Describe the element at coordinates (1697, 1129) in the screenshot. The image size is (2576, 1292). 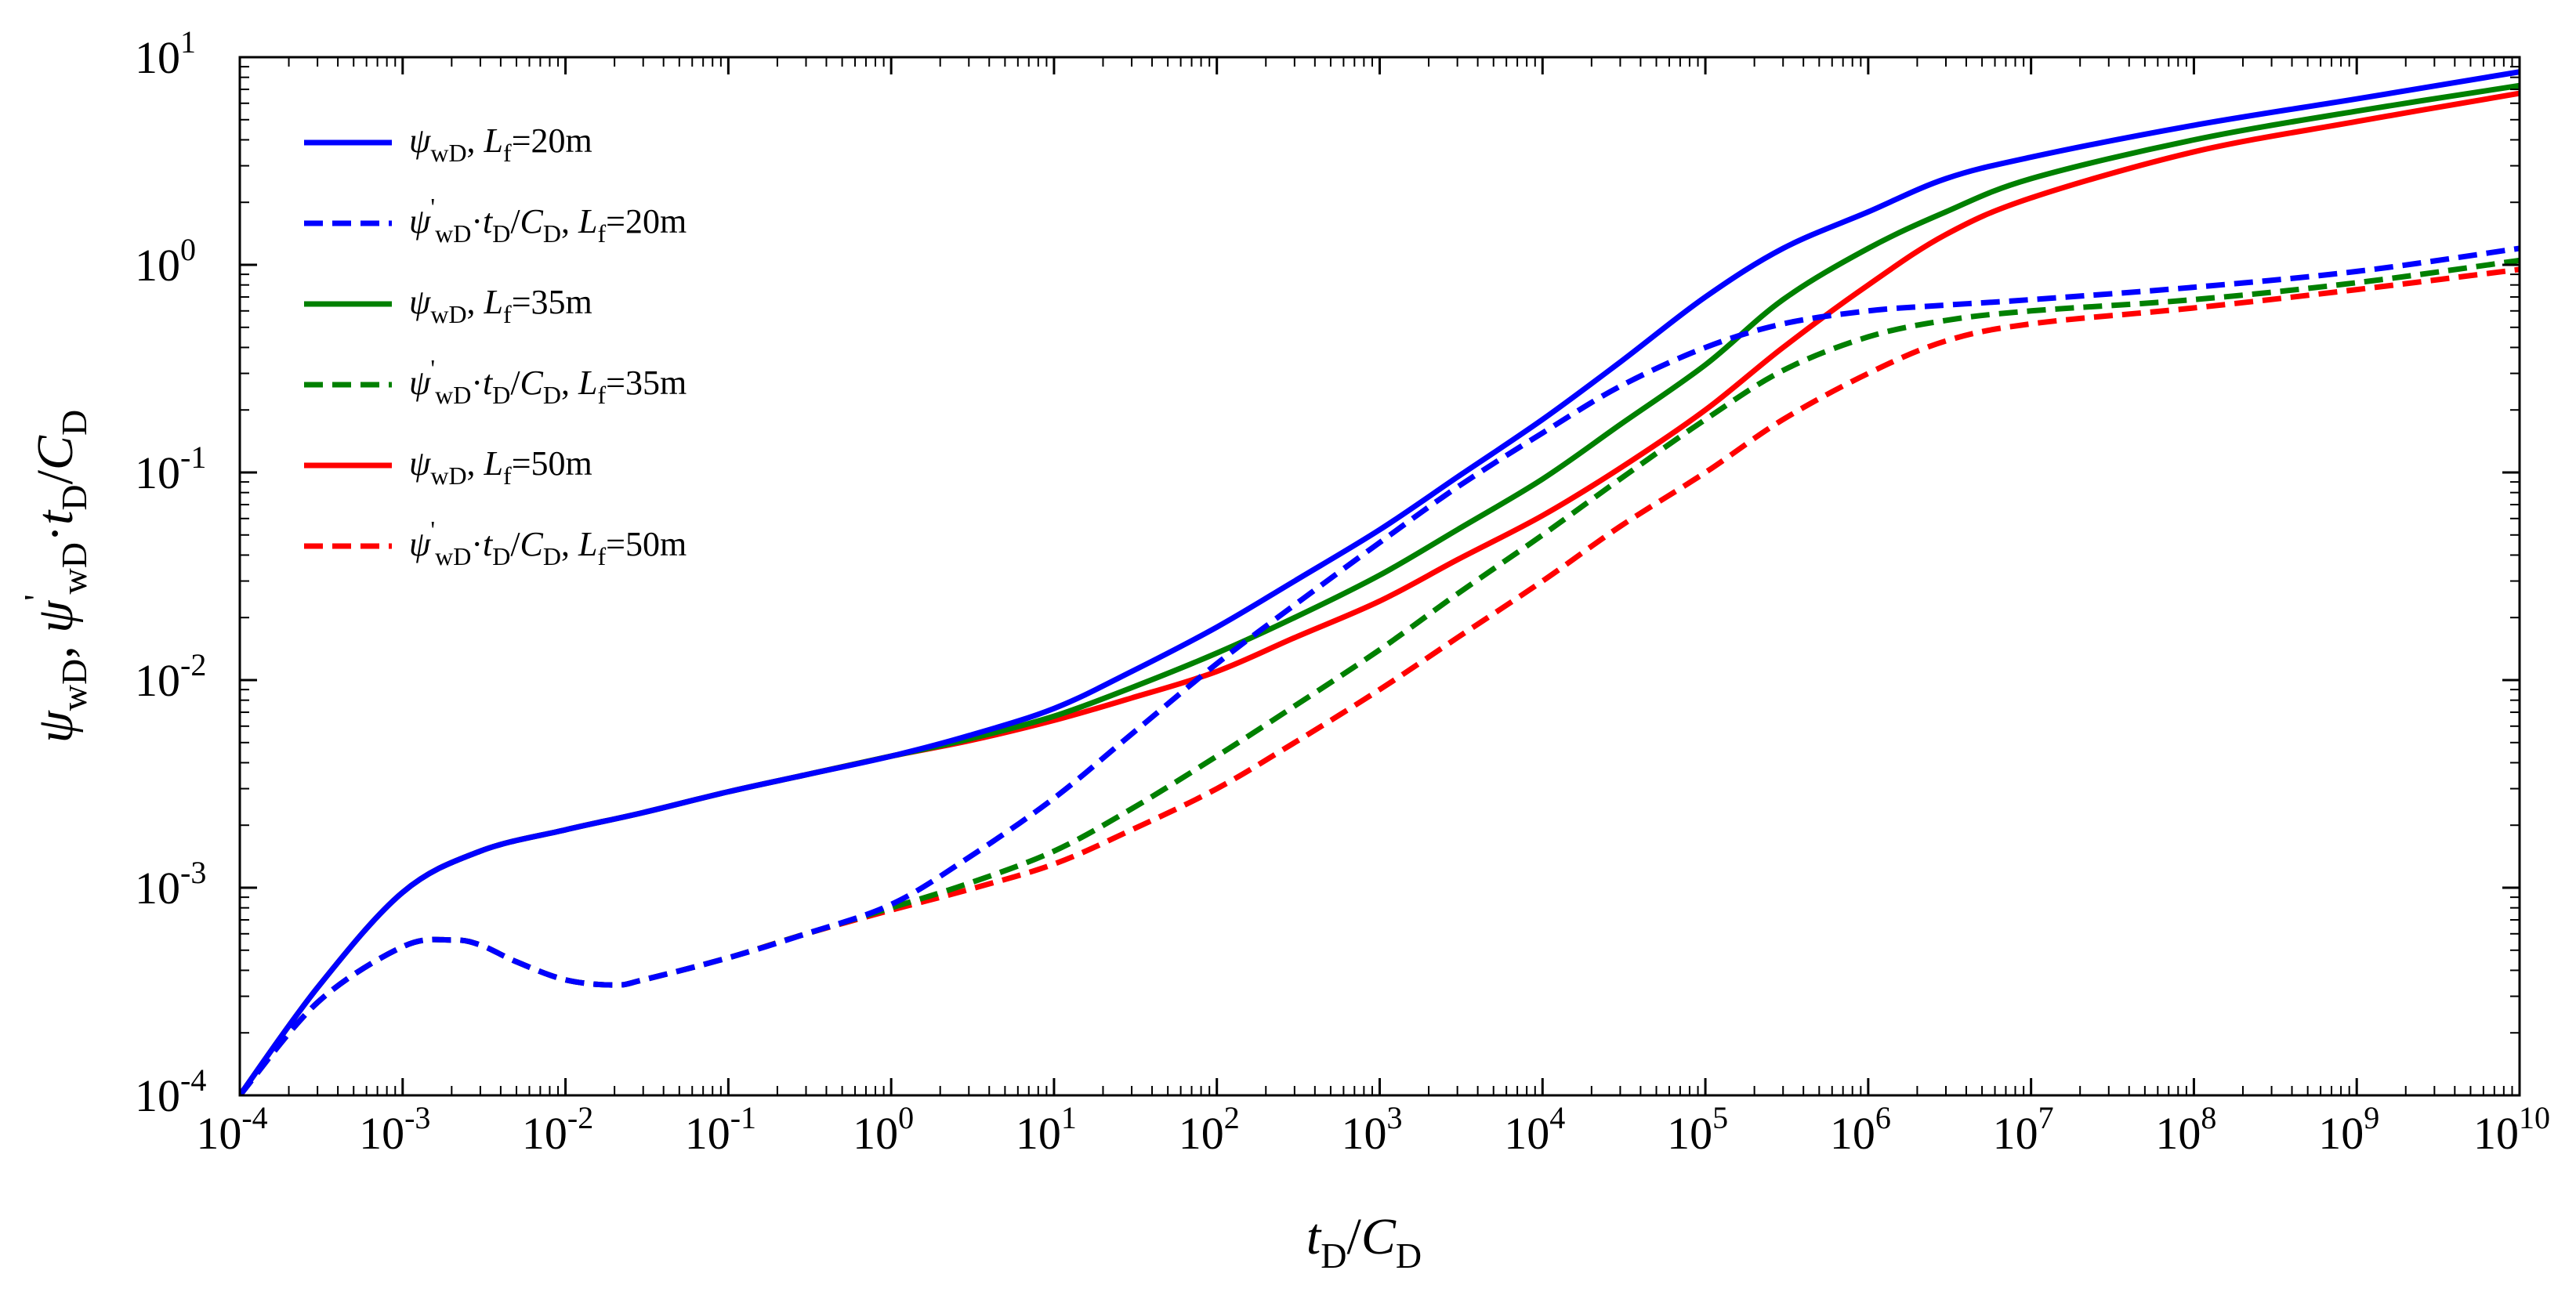
I see `x-tick-label: 10⁵` at that location.